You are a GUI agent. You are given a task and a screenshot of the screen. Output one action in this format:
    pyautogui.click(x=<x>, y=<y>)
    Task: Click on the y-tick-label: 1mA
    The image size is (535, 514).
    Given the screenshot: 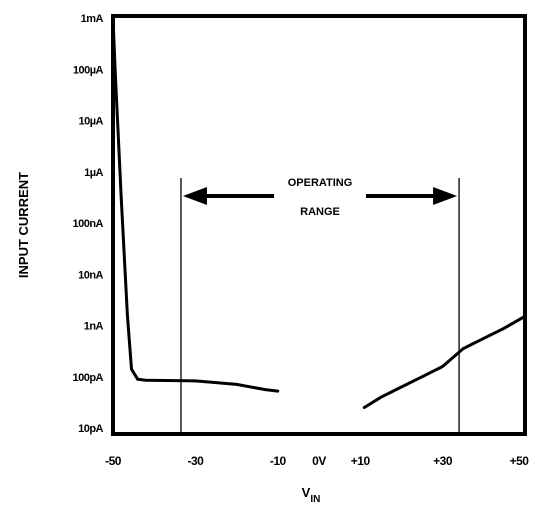 What is the action you would take?
    pyautogui.click(x=92, y=19)
    